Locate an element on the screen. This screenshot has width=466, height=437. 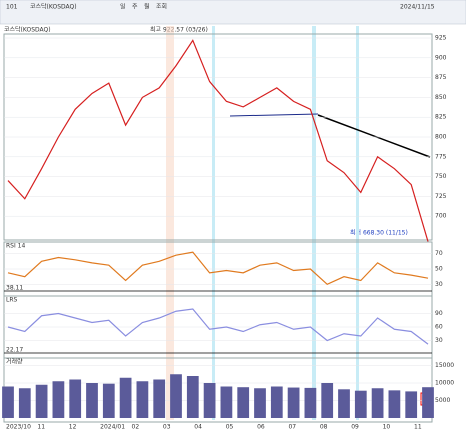
y-tick-label: 750 is located at coordinates (441, 176).